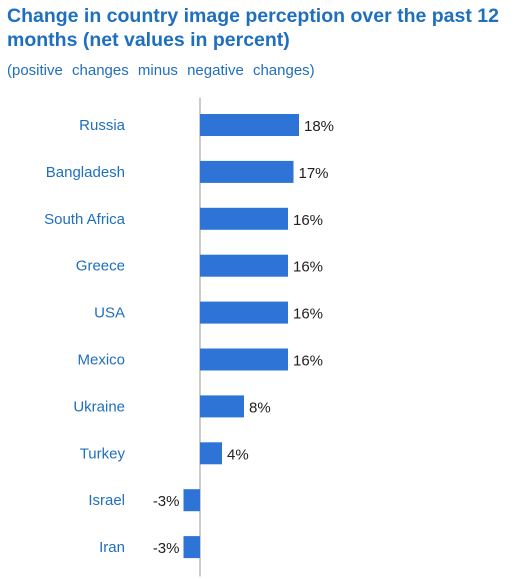 The image size is (531, 579). What do you see at coordinates (103, 453) in the screenshot?
I see `category-label: Turkey` at bounding box center [103, 453].